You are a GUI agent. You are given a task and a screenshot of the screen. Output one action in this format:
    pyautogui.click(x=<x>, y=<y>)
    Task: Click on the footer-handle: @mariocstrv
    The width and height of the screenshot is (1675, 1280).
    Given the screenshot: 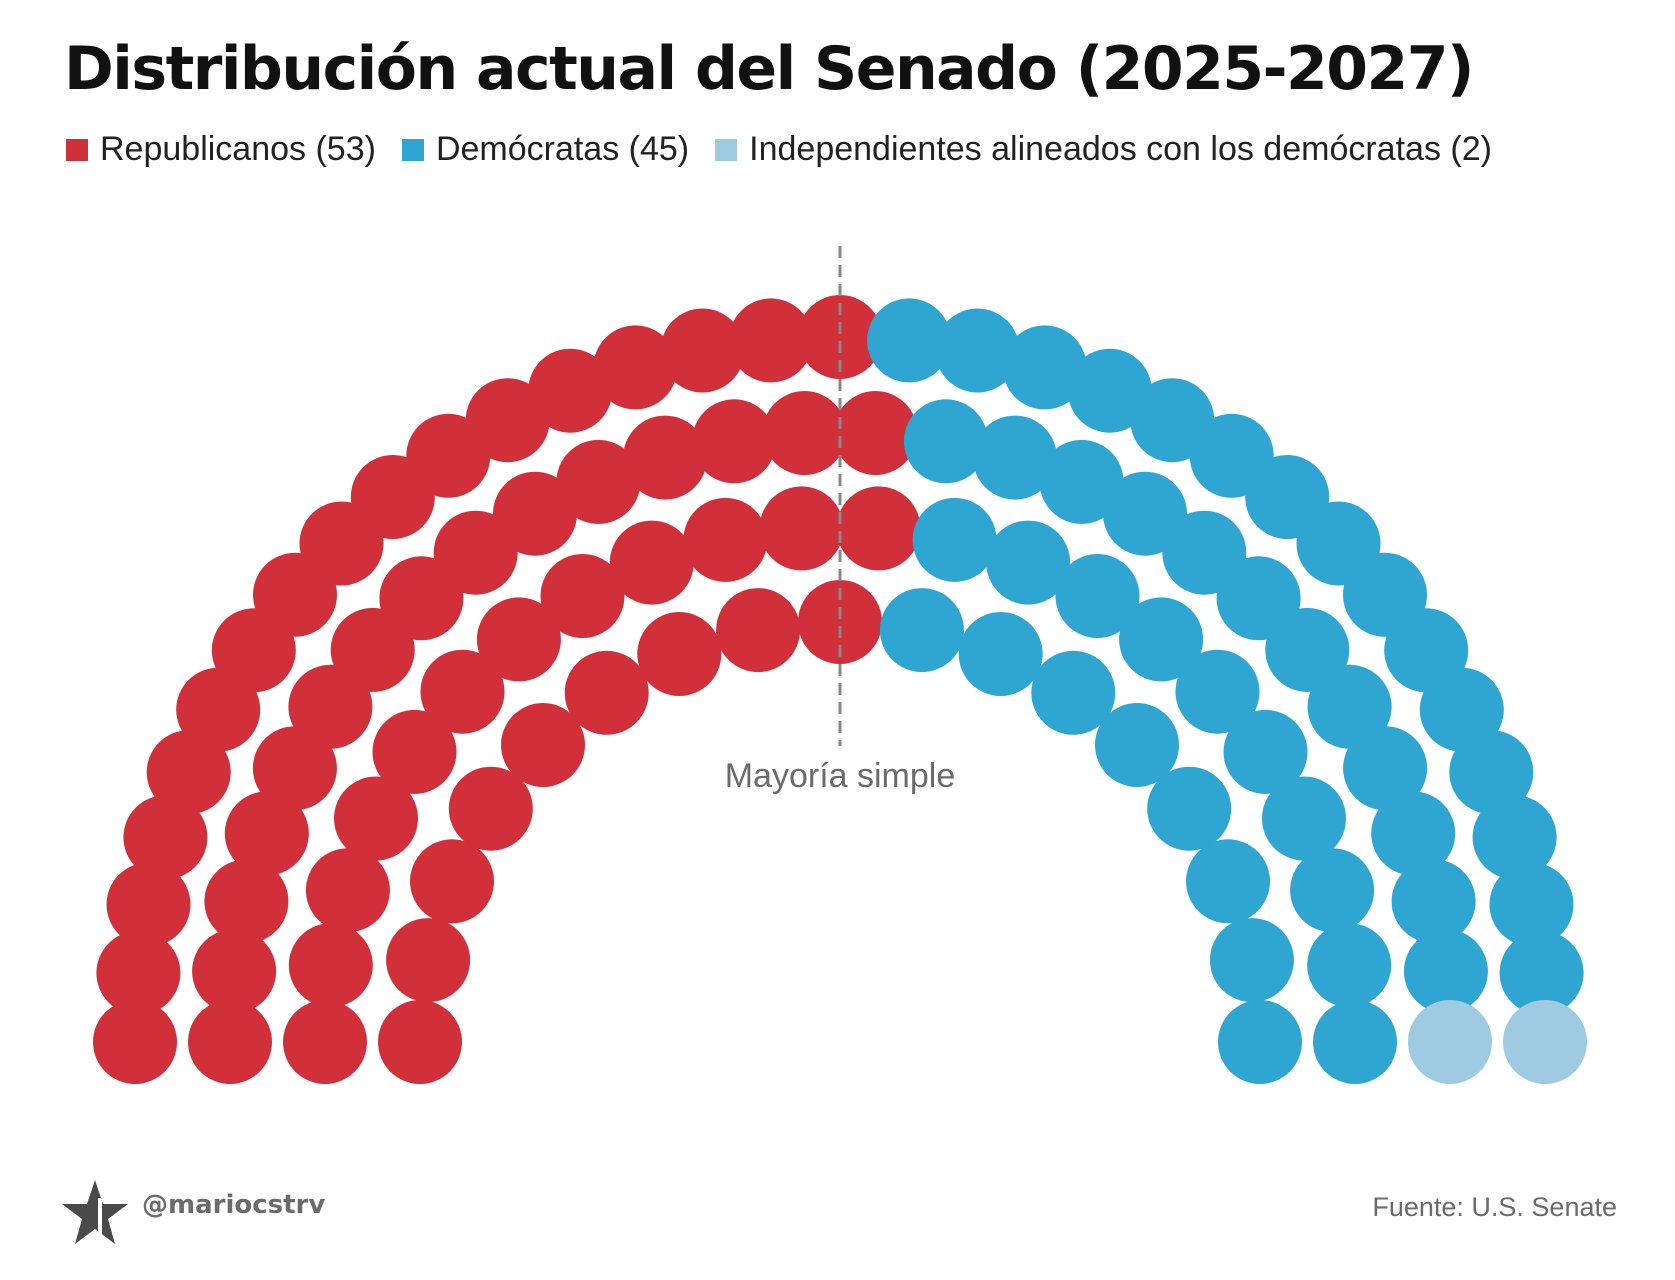 What is the action you would take?
    pyautogui.click(x=234, y=1205)
    